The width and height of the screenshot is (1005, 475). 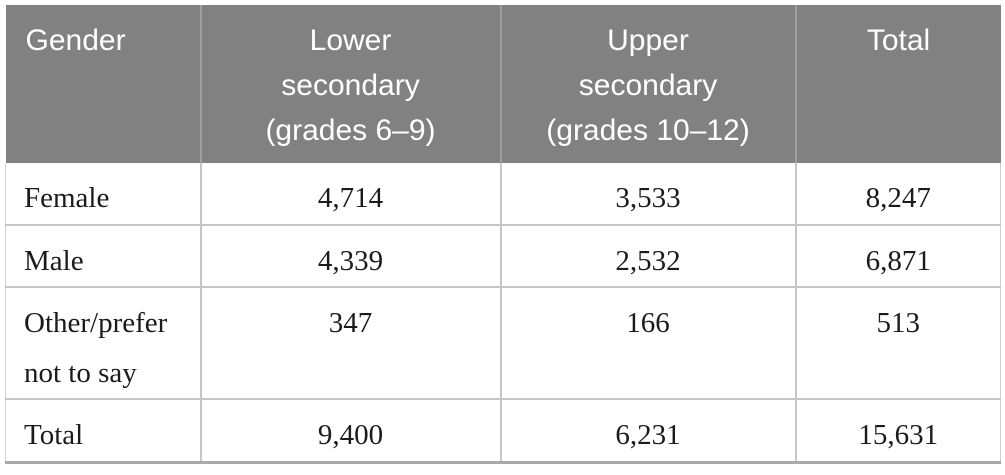 I want to click on table-row-total: Total 9,400 6,231 15,631, so click(x=503, y=431).